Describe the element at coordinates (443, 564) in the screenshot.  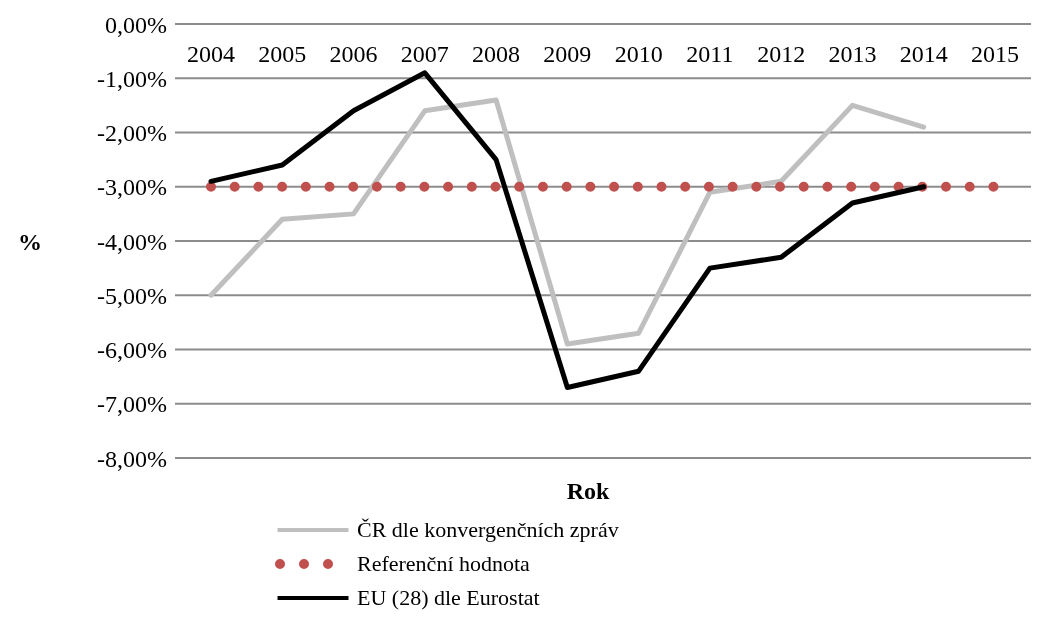
I see `legend-label: Referenční hodnota` at that location.